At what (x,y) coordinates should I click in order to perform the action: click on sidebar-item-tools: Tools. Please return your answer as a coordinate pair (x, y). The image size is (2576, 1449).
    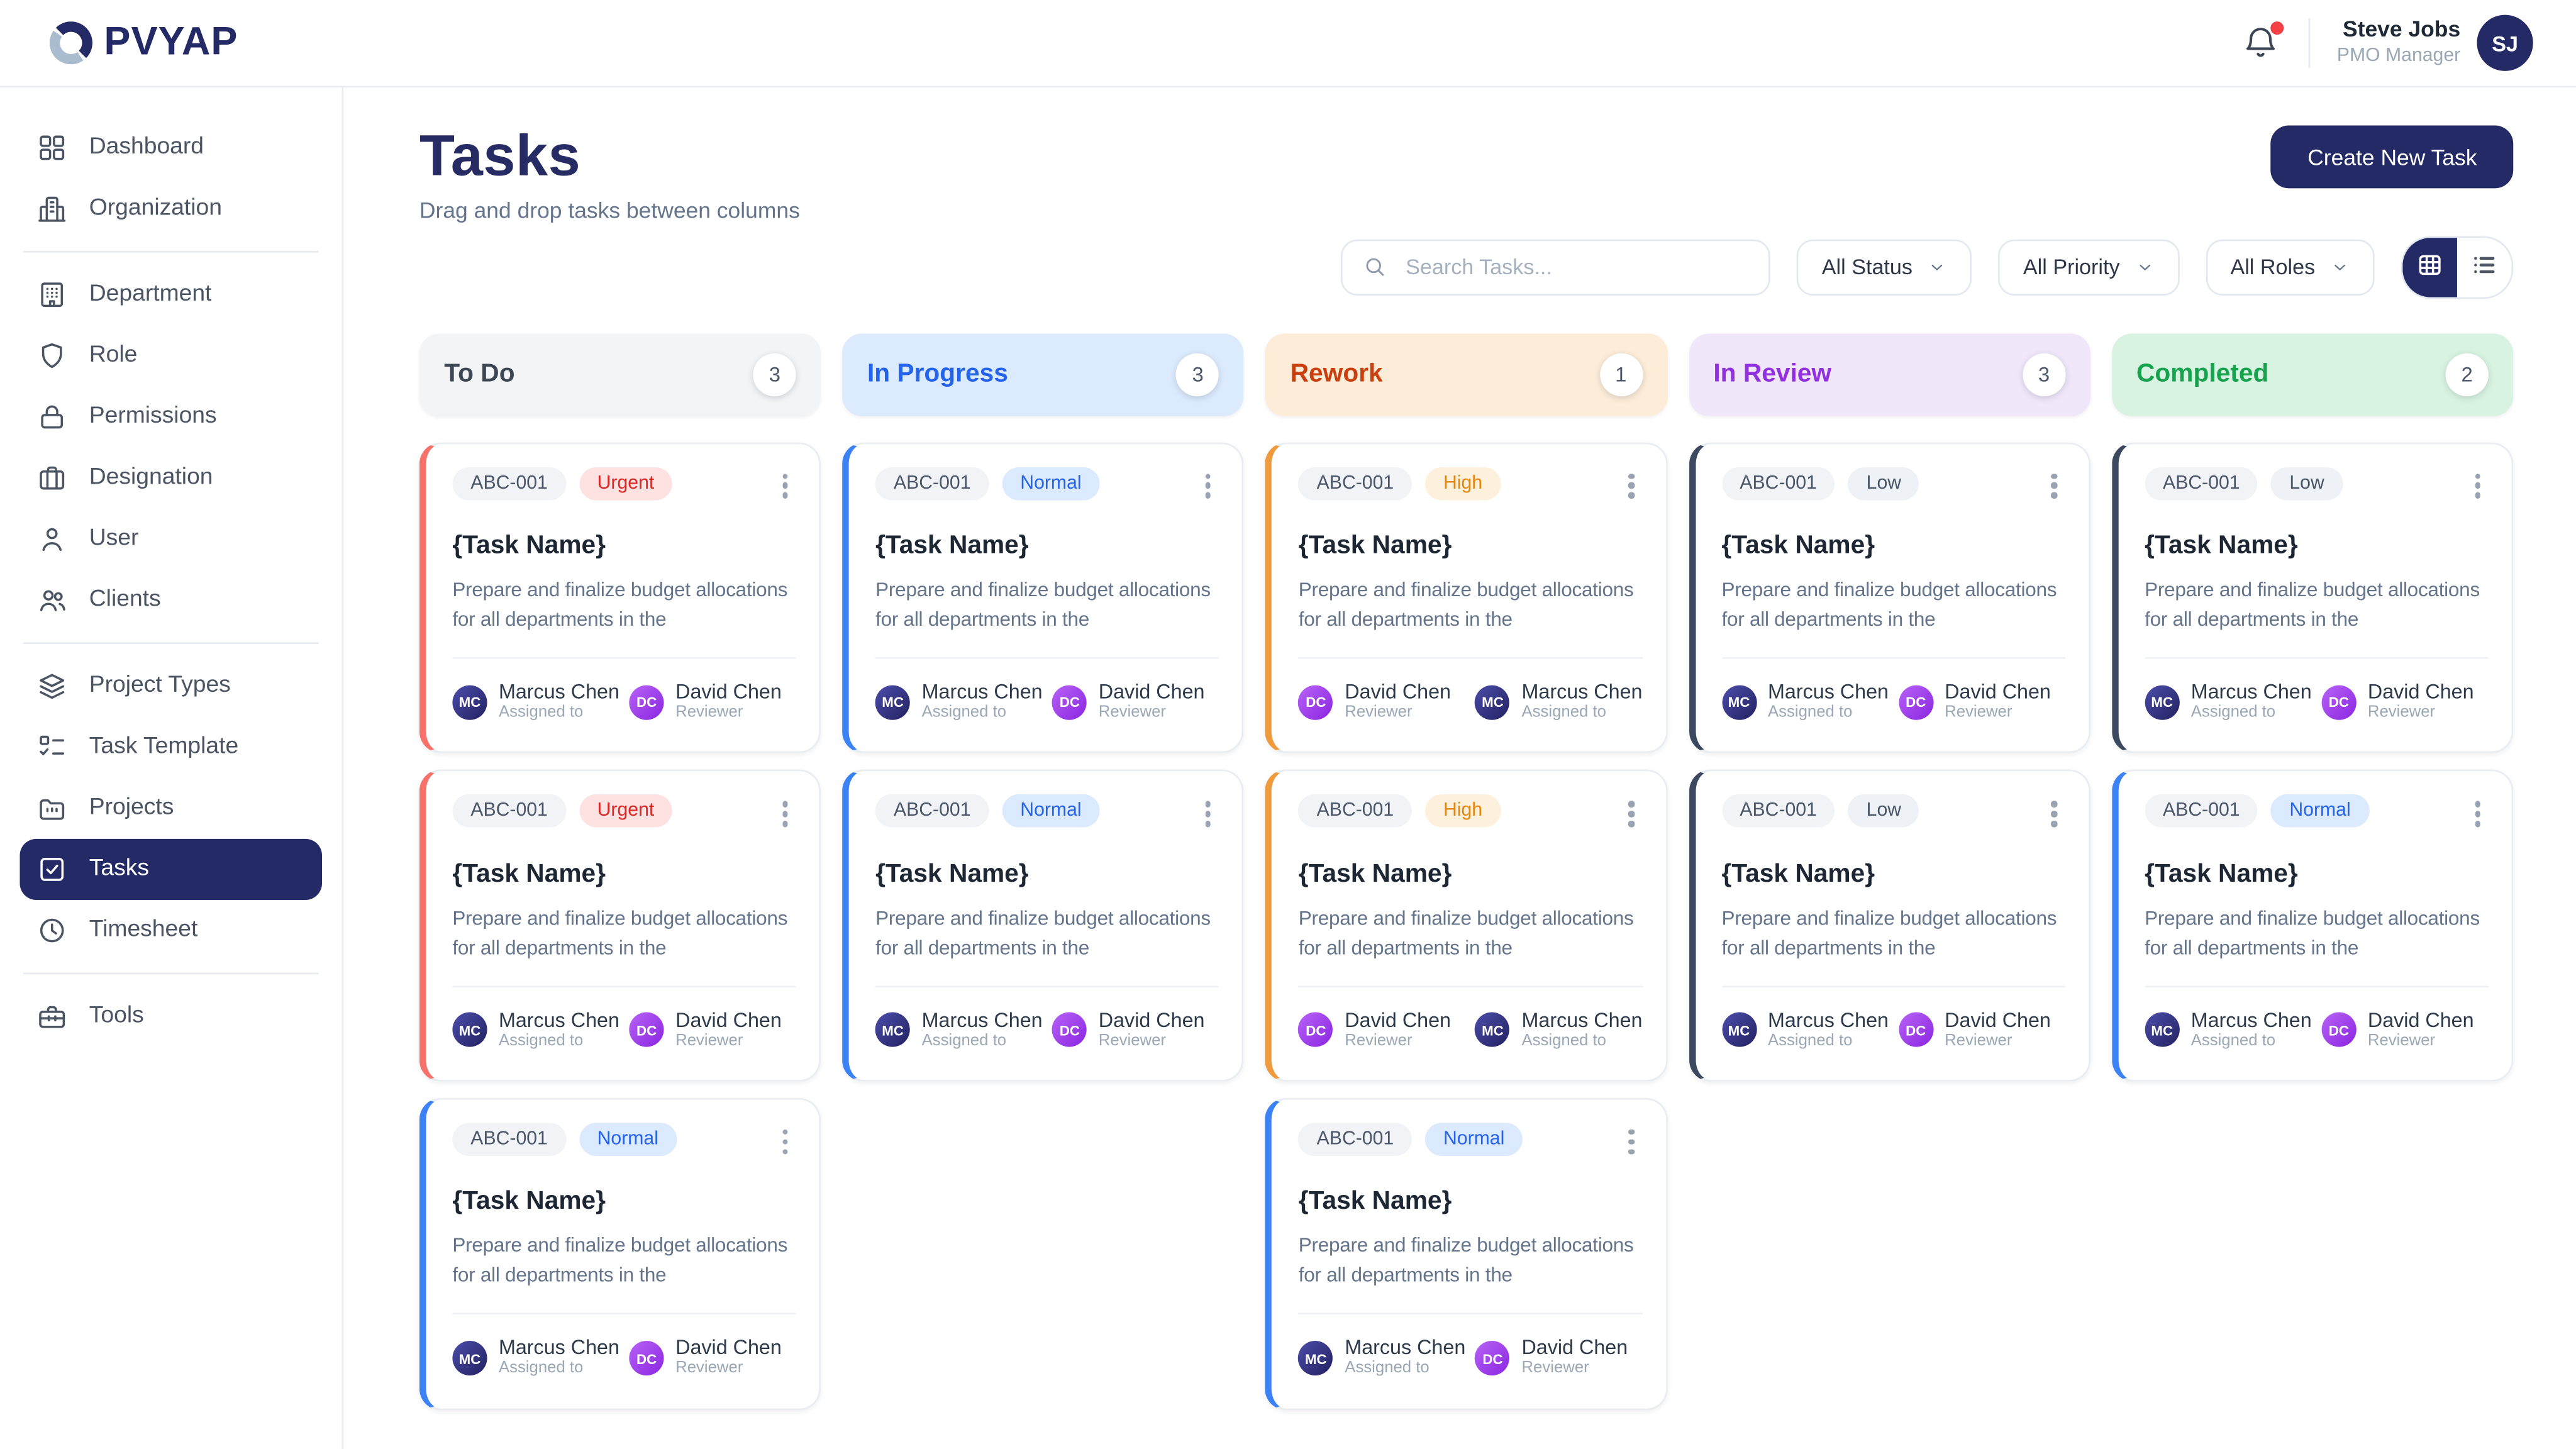
    Looking at the image, I should click on (171, 1016).